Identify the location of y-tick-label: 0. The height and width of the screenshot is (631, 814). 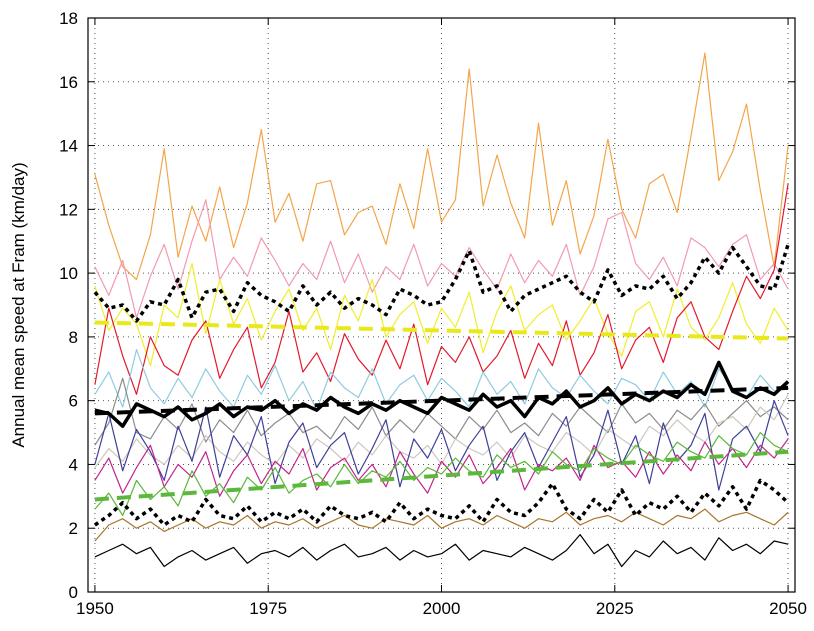
(73, 592).